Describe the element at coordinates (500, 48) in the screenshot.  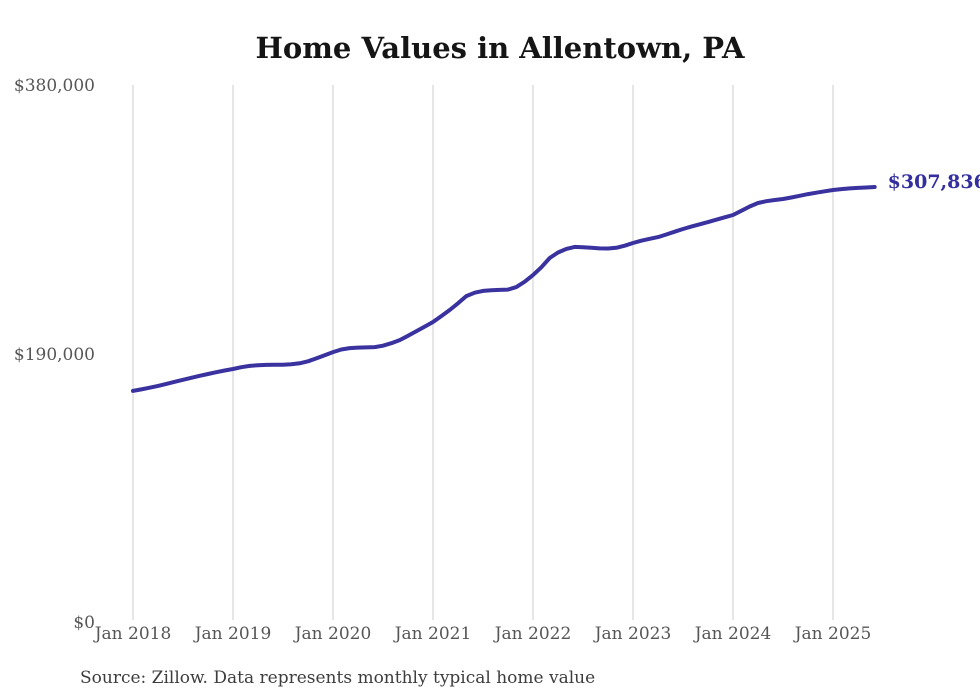
I see `chart-title: Home Values in Allentown, PA` at that location.